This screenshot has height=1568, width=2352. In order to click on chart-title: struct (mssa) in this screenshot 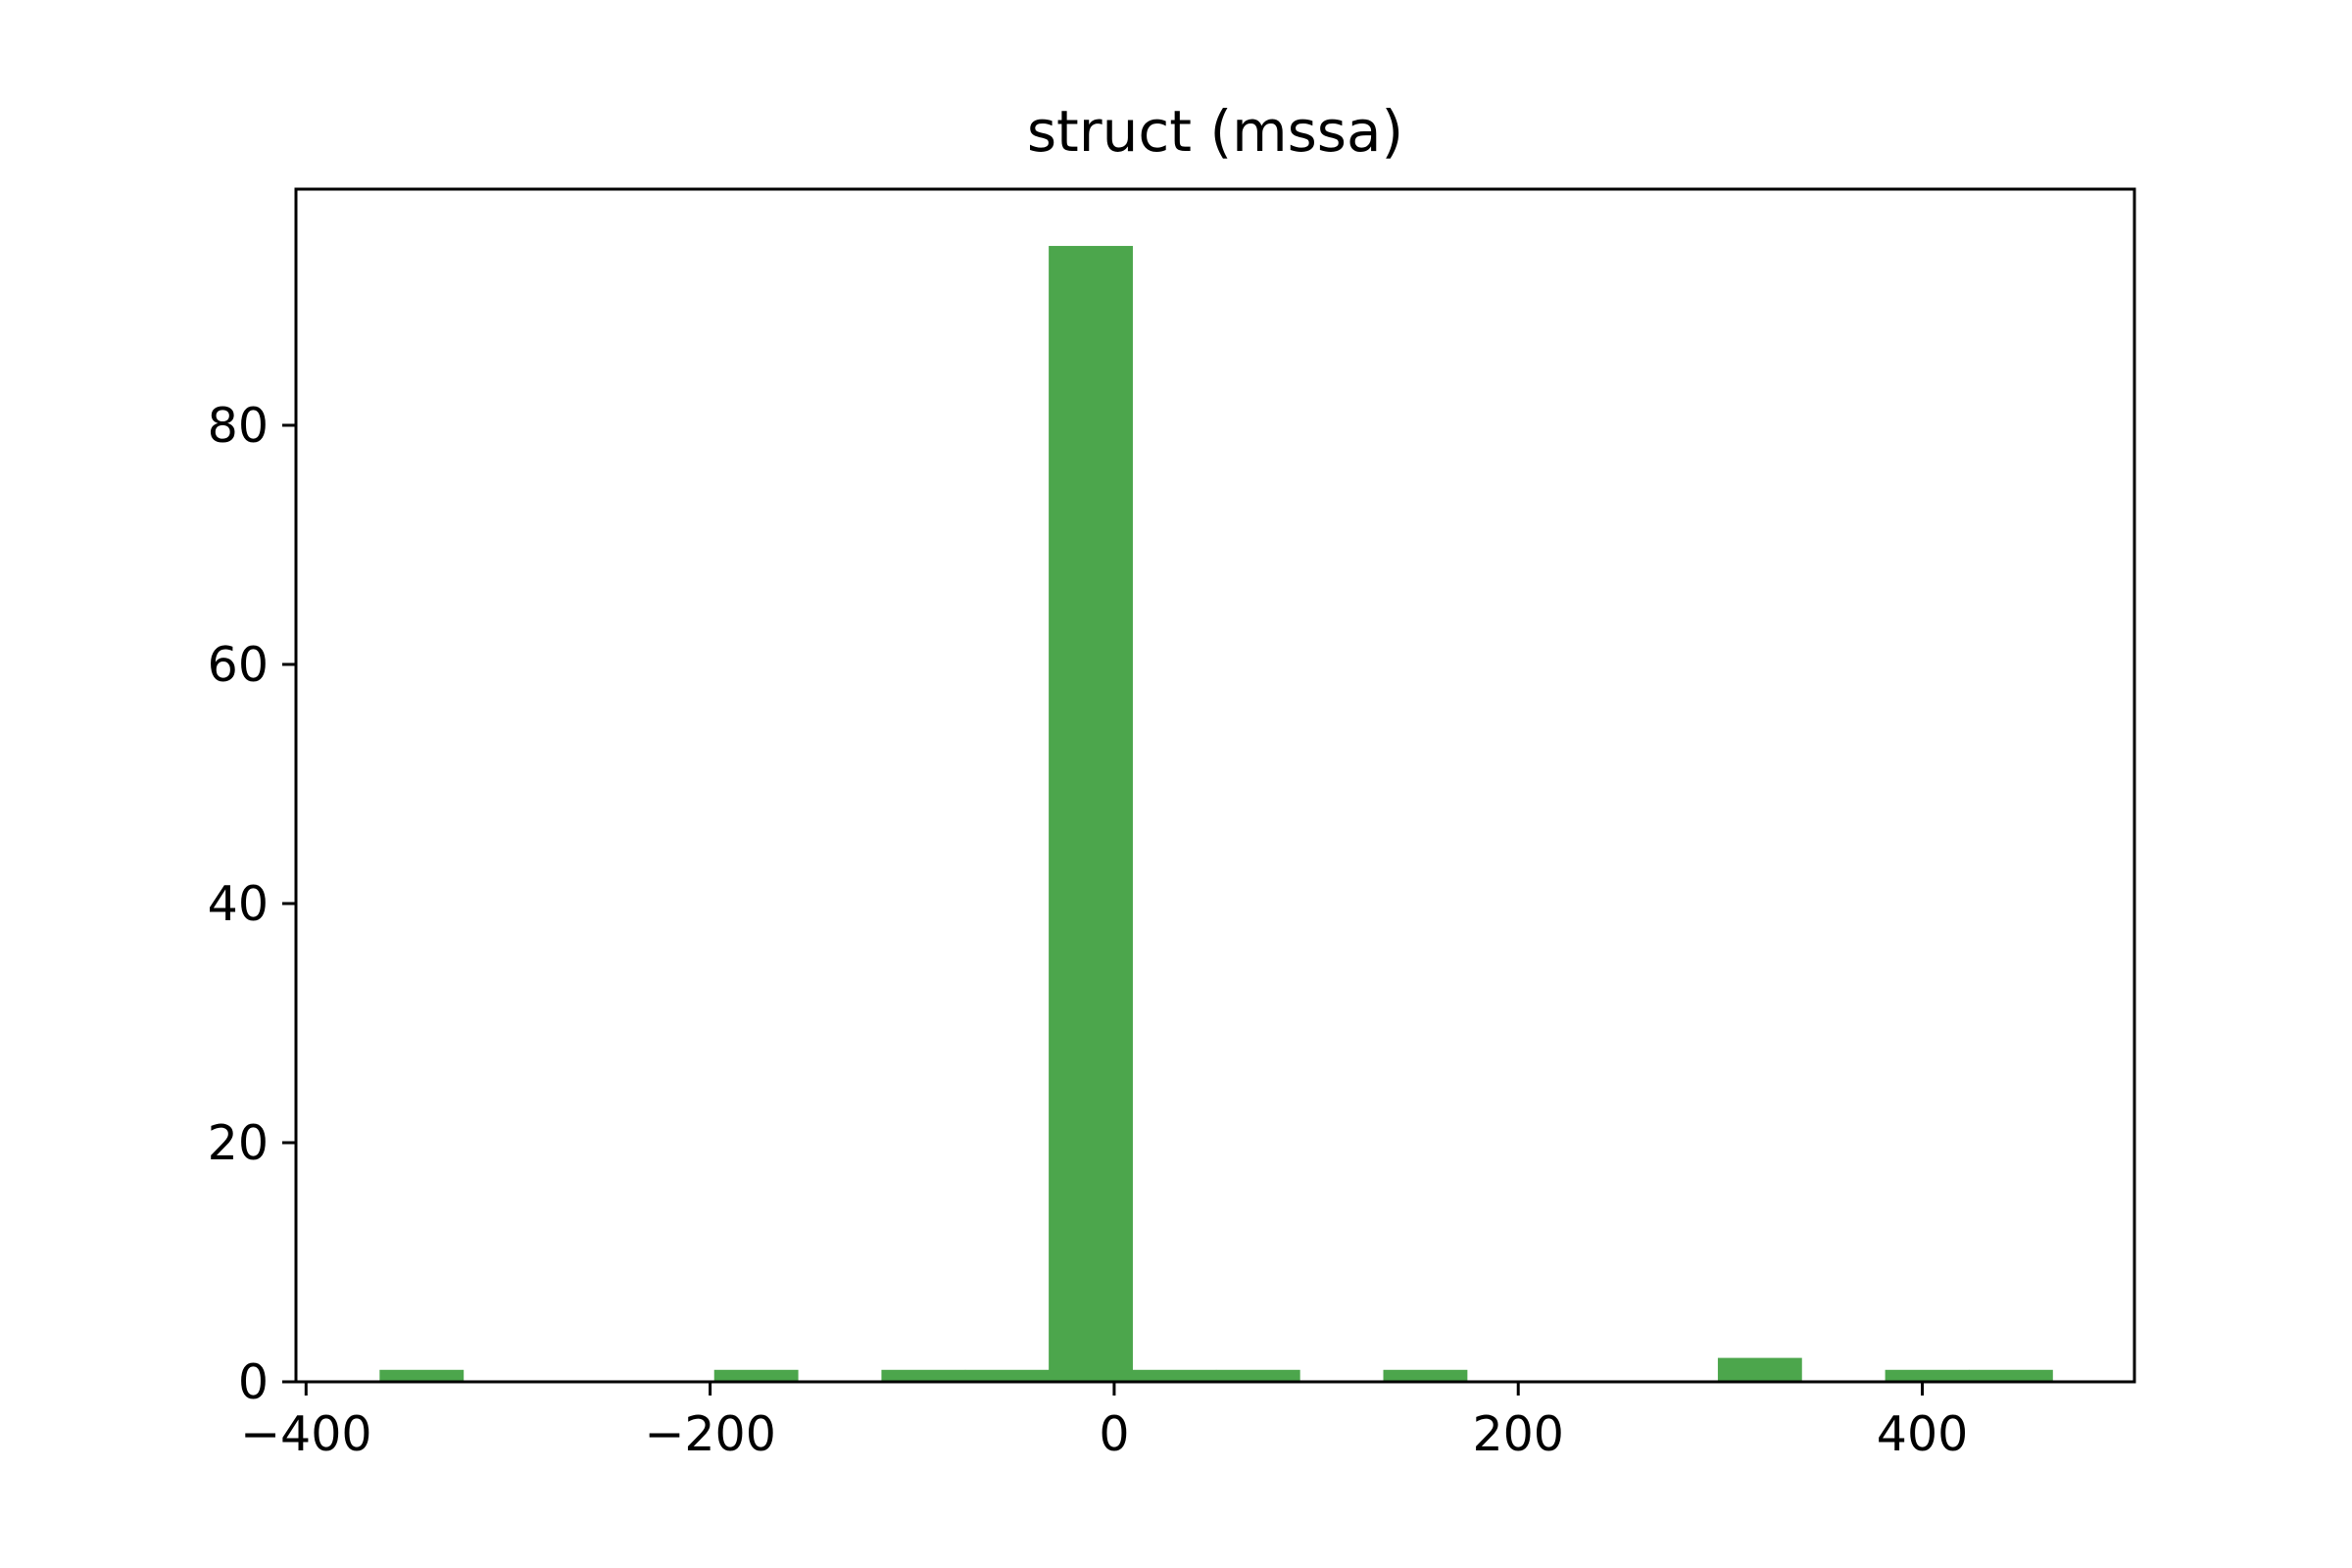, I will do `click(1215, 131)`.